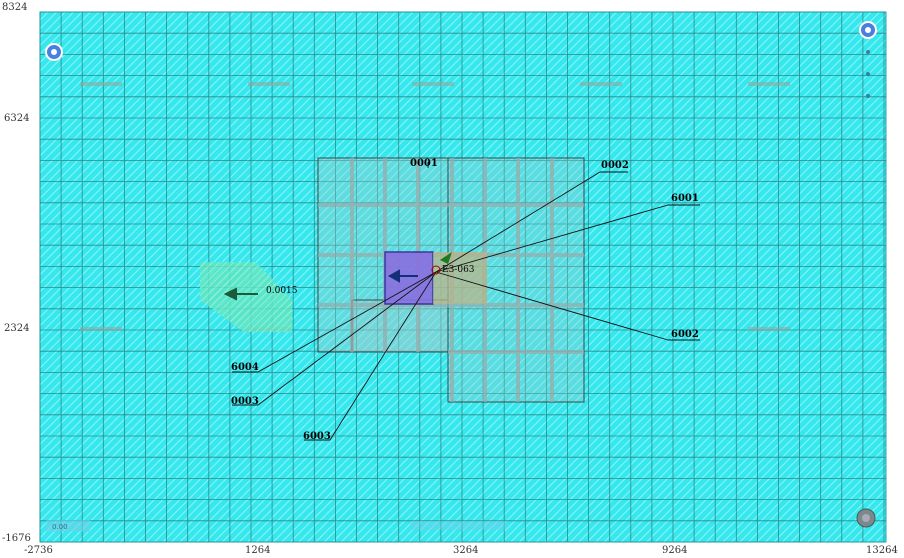  What do you see at coordinates (60, 527) in the screenshot?
I see `corner-readout: 0.00` at bounding box center [60, 527].